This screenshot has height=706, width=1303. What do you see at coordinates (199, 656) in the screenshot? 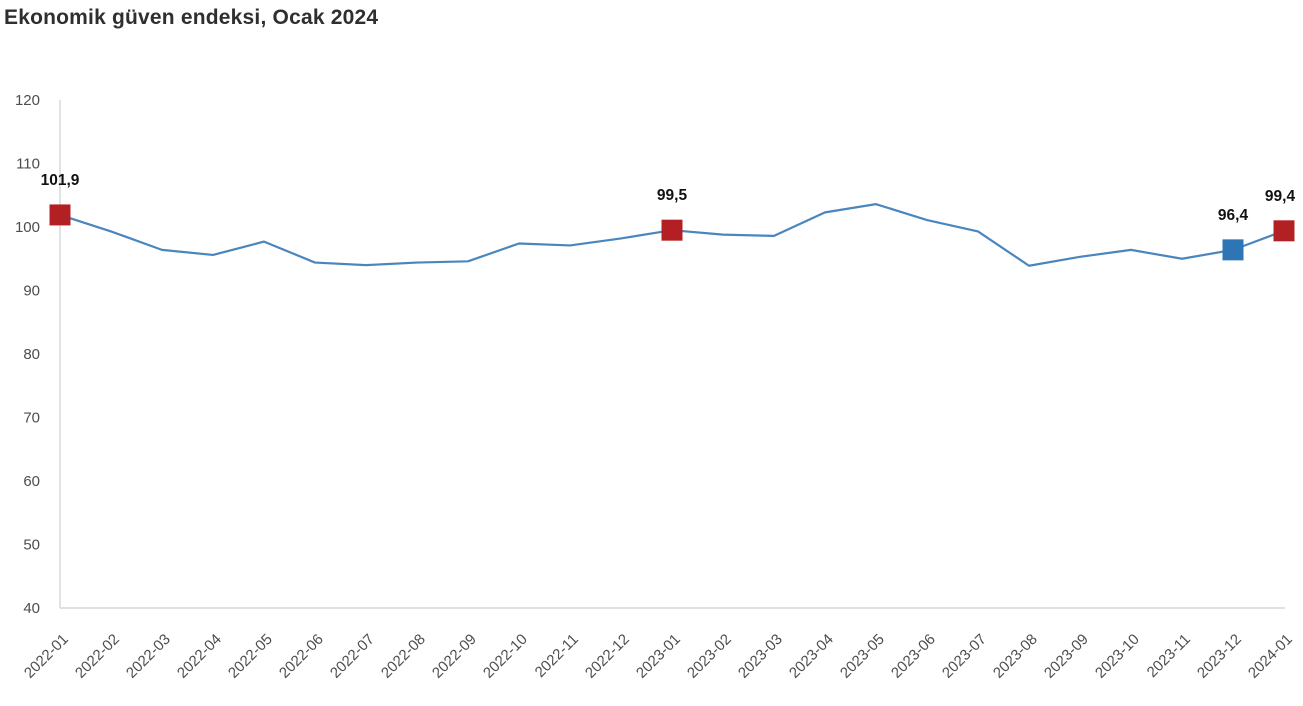
I see `x-tick-label: 2022-04` at bounding box center [199, 656].